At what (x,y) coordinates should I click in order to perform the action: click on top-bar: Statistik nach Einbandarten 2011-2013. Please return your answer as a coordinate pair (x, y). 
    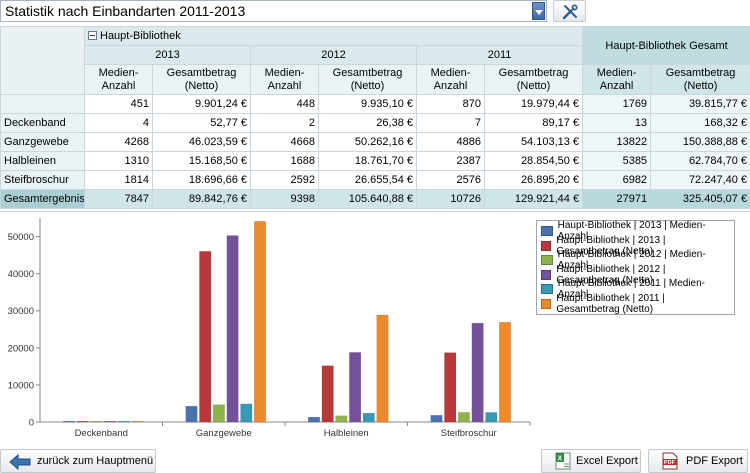
    Looking at the image, I should click on (375, 12).